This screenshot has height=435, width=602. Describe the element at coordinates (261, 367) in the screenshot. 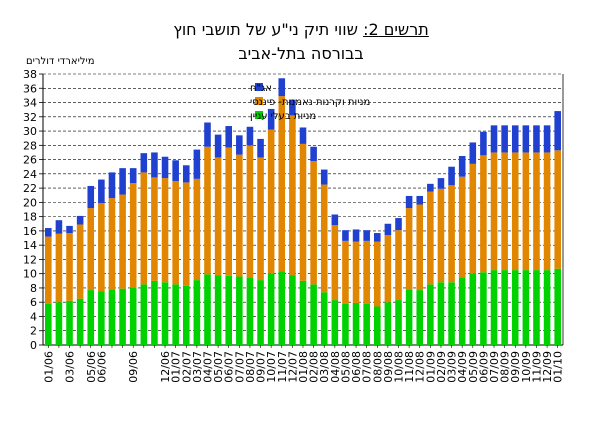

I see `x-tick-label: 09/07` at that location.